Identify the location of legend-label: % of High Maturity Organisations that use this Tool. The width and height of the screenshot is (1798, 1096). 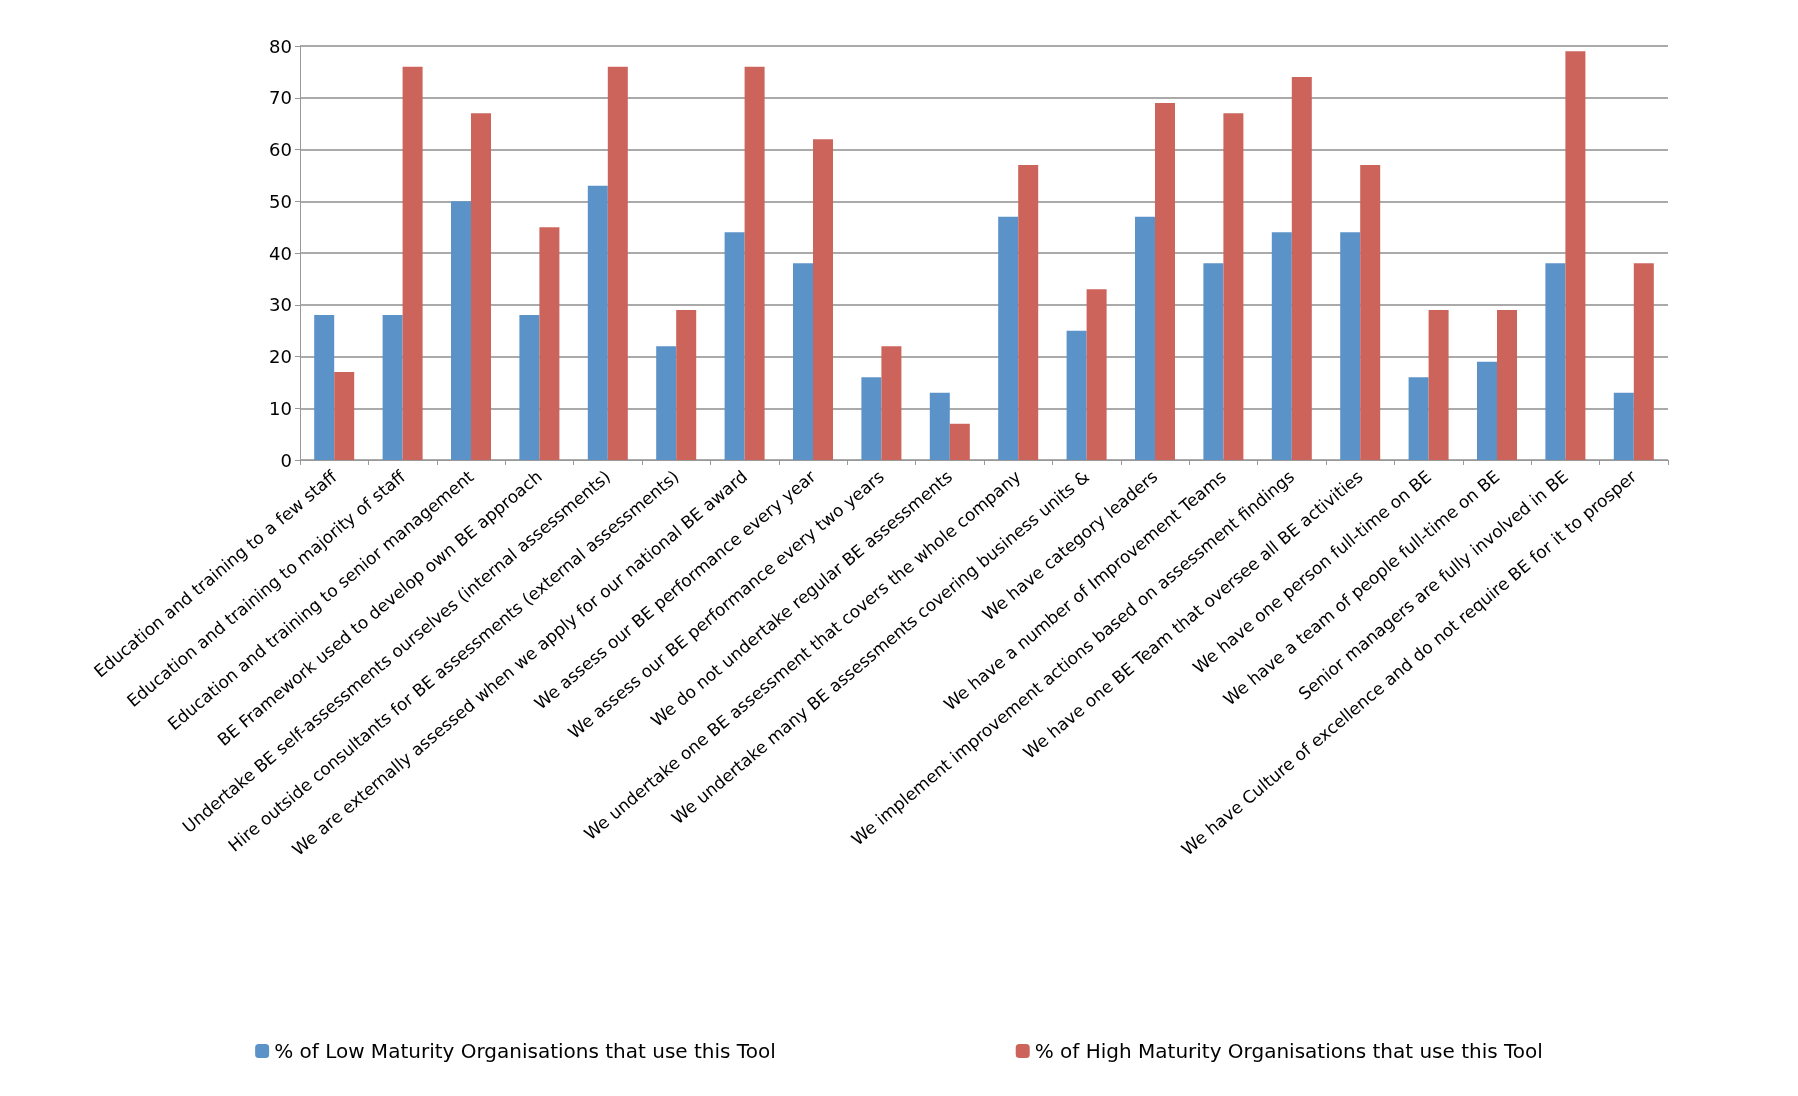
(1288, 1051).